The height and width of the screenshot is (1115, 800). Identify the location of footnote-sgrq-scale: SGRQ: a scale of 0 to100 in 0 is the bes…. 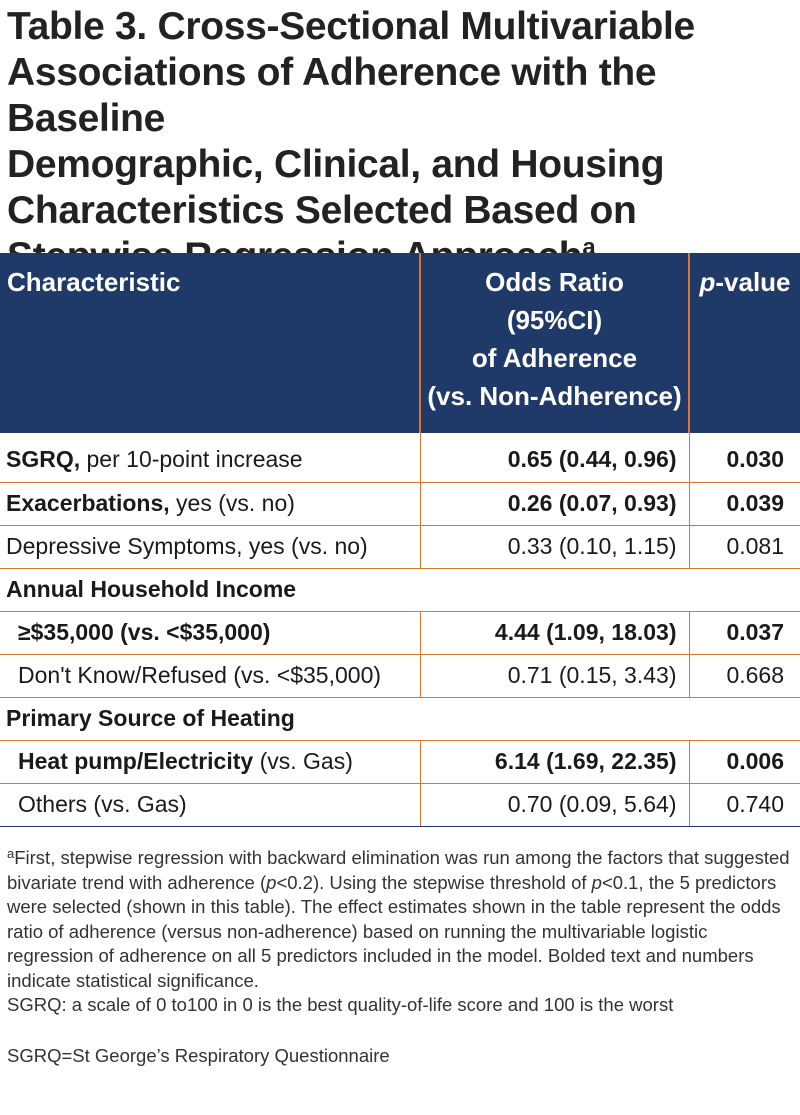
(340, 1004).